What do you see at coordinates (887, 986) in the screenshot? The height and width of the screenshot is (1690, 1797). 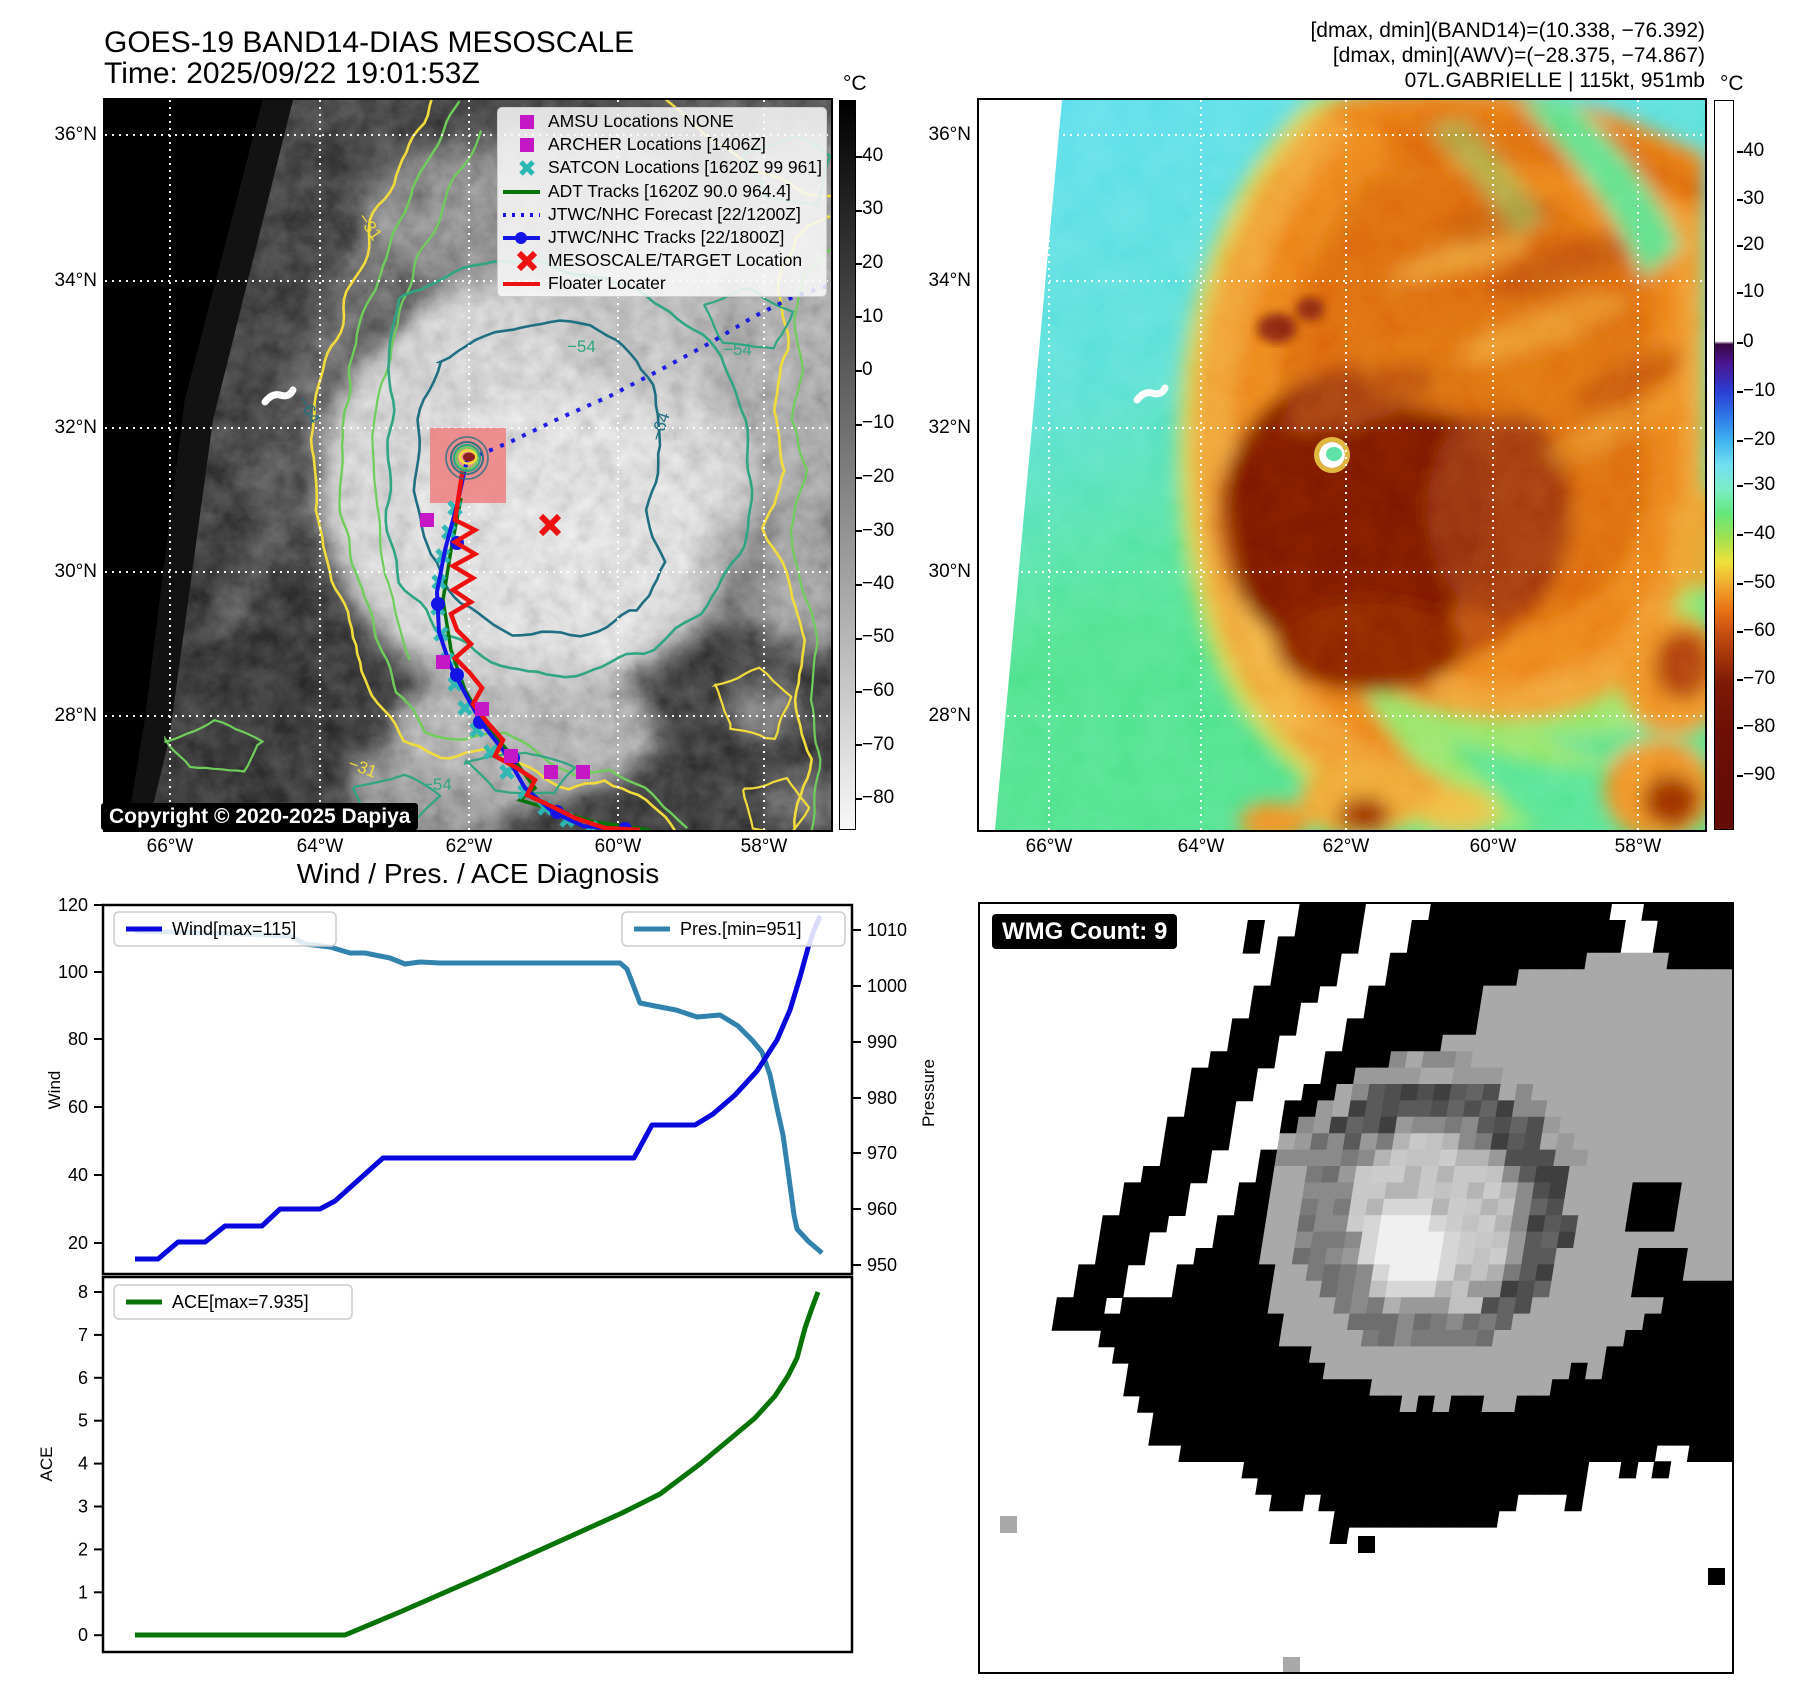 I see `svg-text: 1000` at bounding box center [887, 986].